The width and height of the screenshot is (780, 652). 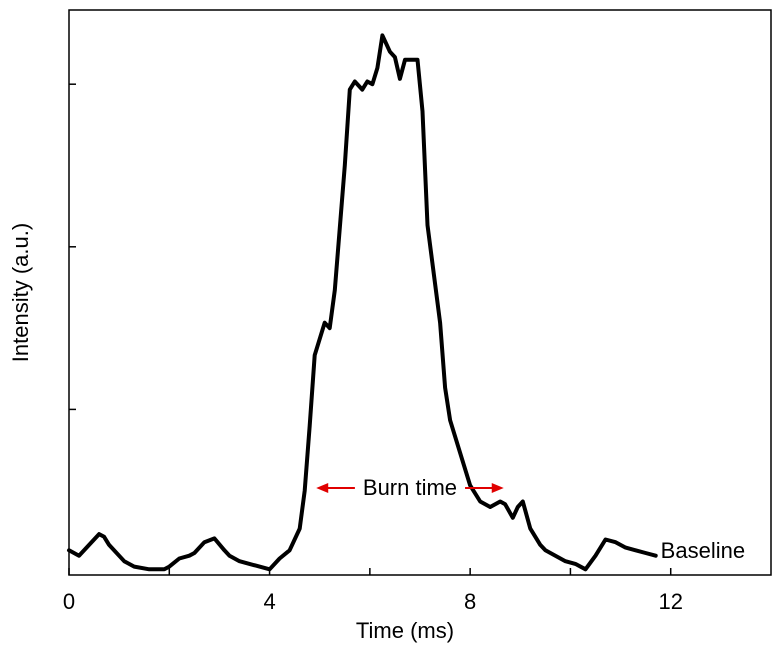 I want to click on burn-time-label: Burn time, so click(x=410, y=487).